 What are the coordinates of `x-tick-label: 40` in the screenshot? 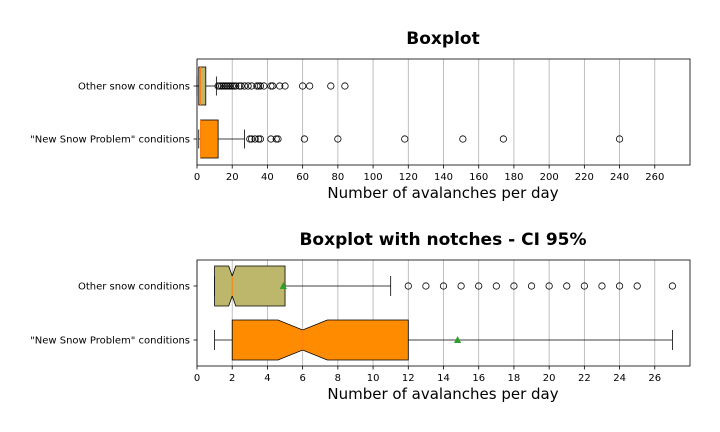 It's located at (267, 177).